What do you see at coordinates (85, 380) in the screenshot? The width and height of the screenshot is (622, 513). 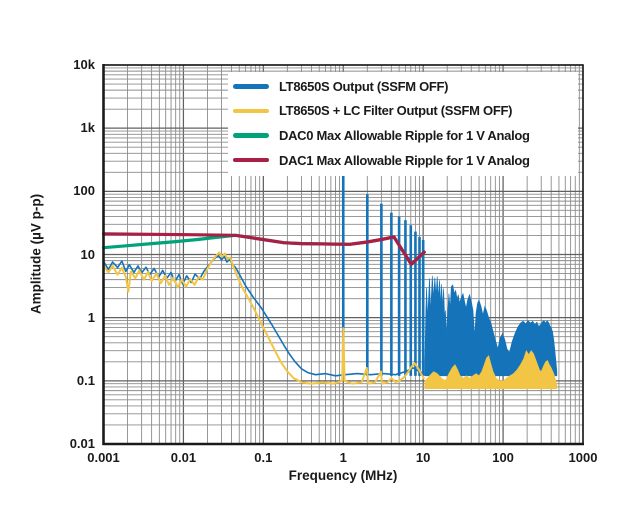 I see `y-tick-label: 0.1` at bounding box center [85, 380].